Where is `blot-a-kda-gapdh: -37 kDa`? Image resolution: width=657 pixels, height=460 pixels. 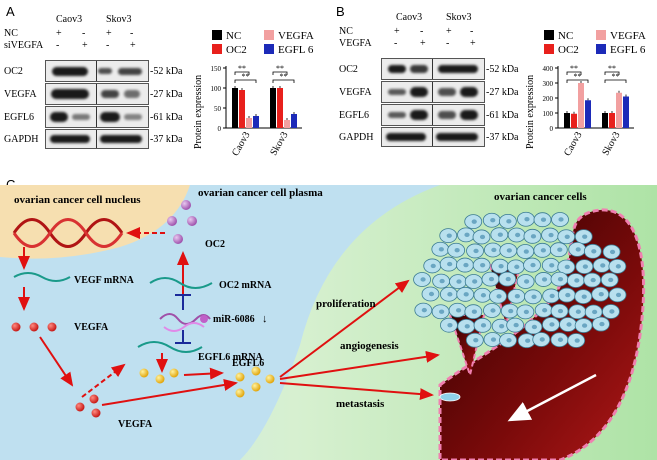 blot-a-kda-gapdh: -37 kDa is located at coordinates (166, 139).